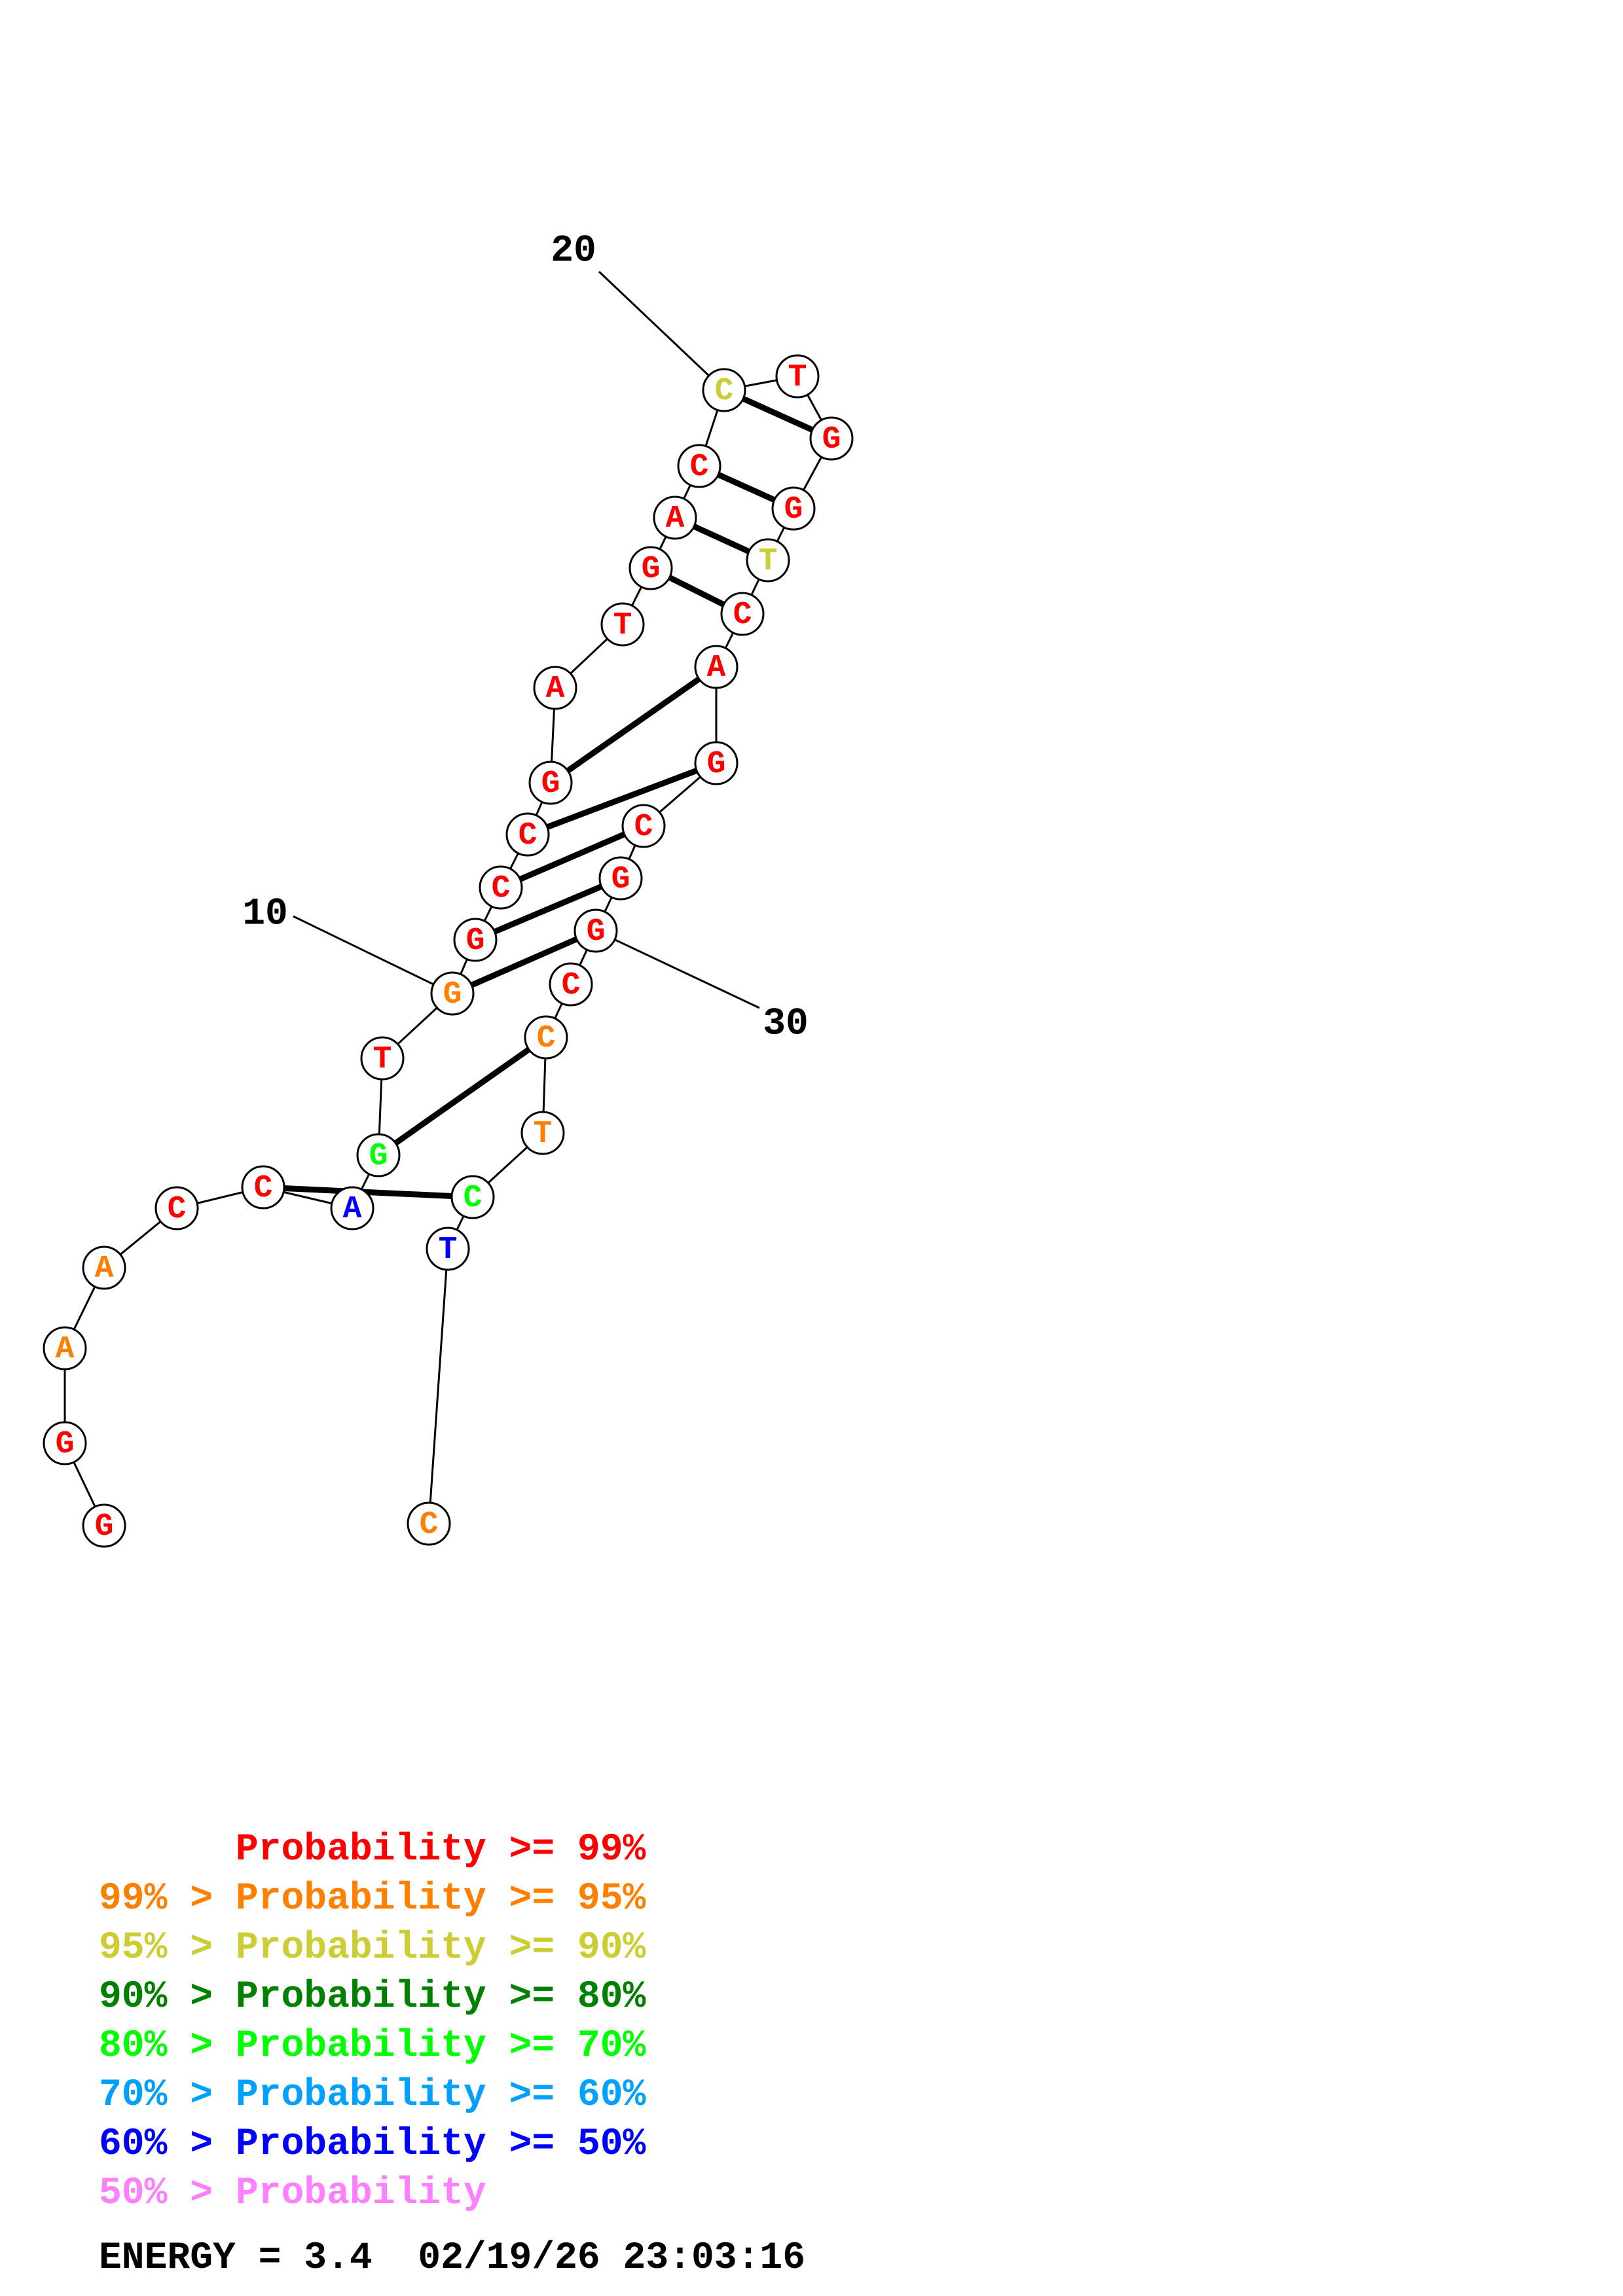  Describe the element at coordinates (440, 1850) in the screenshot. I see `legend-label: Probability >= 99%` at that location.